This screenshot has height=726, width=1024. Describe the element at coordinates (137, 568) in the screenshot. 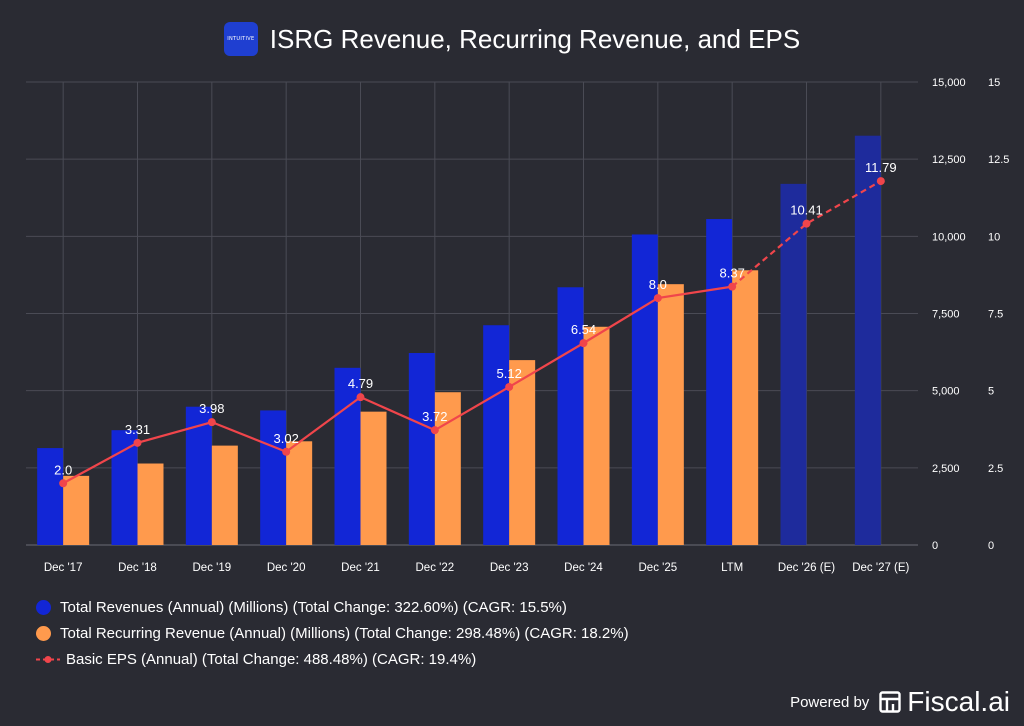

I see `x-axis-tick-label: Dec '18` at that location.